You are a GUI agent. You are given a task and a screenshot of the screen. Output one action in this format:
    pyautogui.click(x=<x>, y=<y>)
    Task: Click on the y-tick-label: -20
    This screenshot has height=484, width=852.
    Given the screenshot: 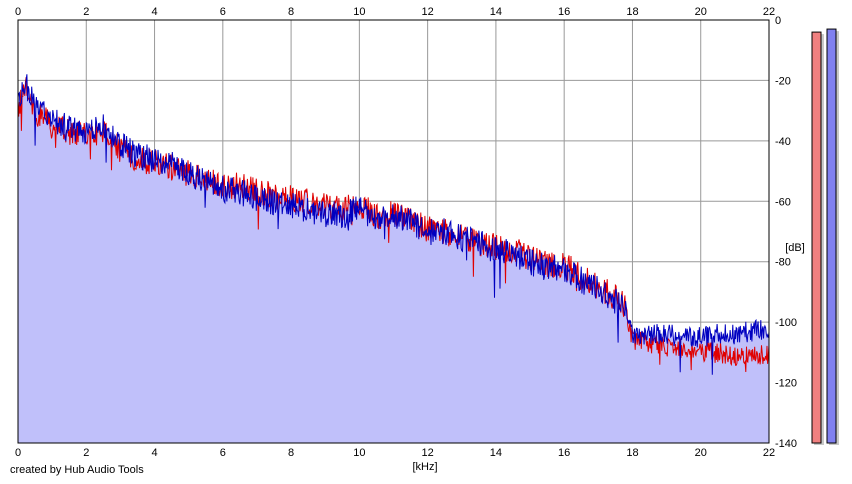 What is the action you would take?
    pyautogui.click(x=783, y=81)
    